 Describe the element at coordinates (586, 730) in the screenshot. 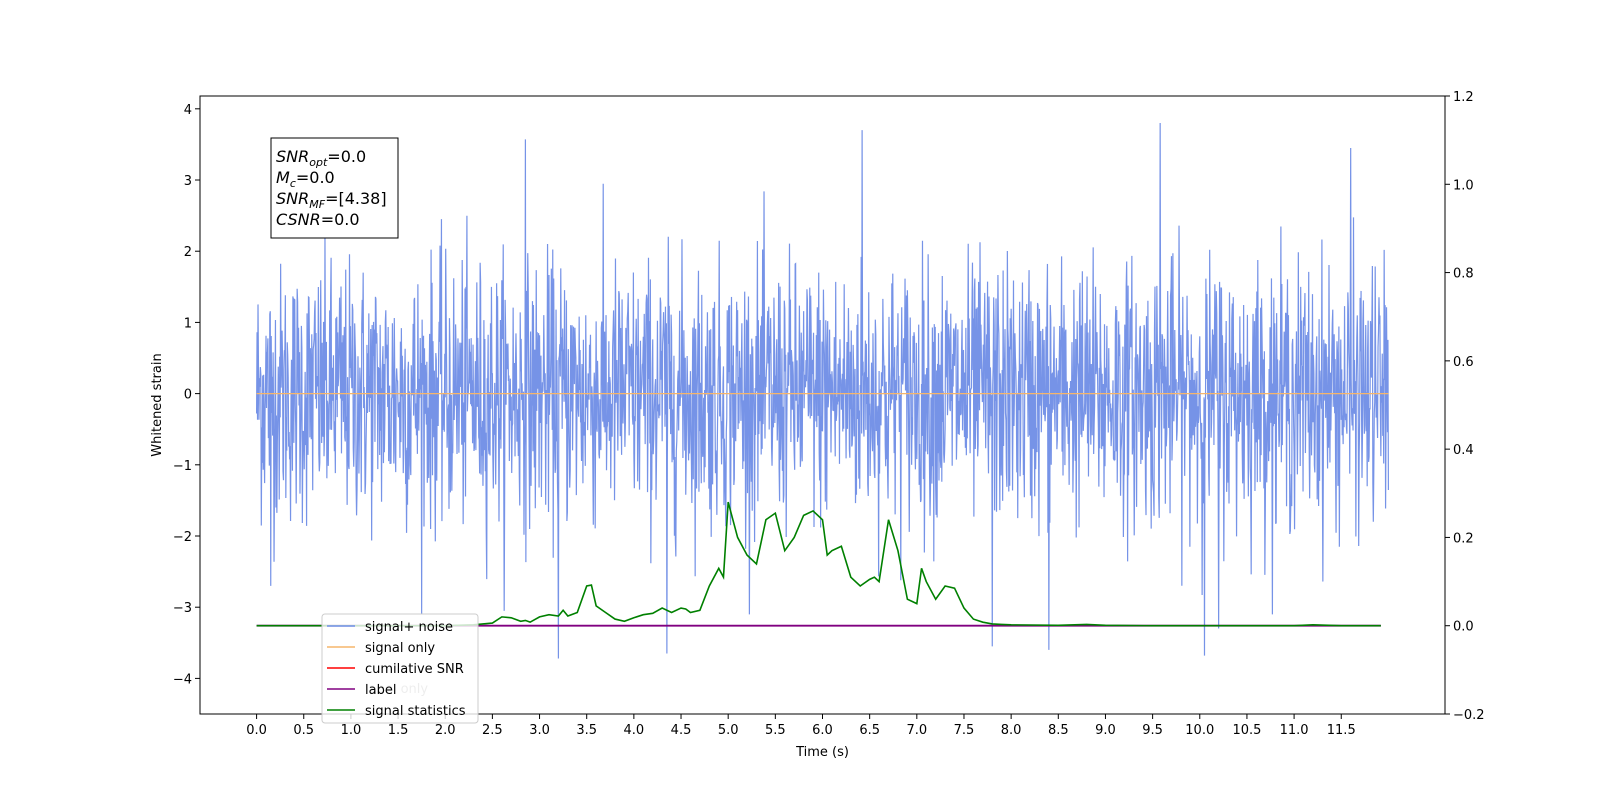

I see `x-tick-label: 3.5` at that location.